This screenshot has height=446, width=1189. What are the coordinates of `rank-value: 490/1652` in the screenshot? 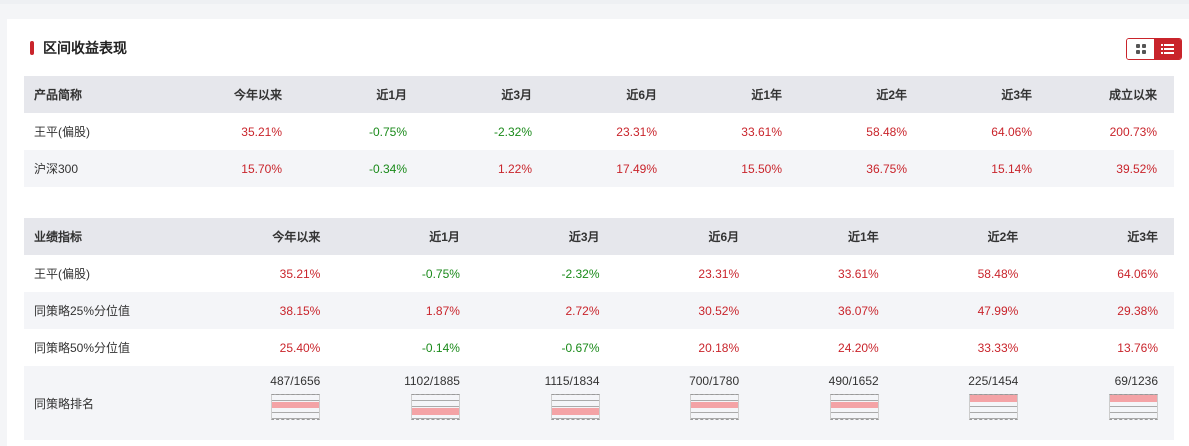 It's located at (853, 381).